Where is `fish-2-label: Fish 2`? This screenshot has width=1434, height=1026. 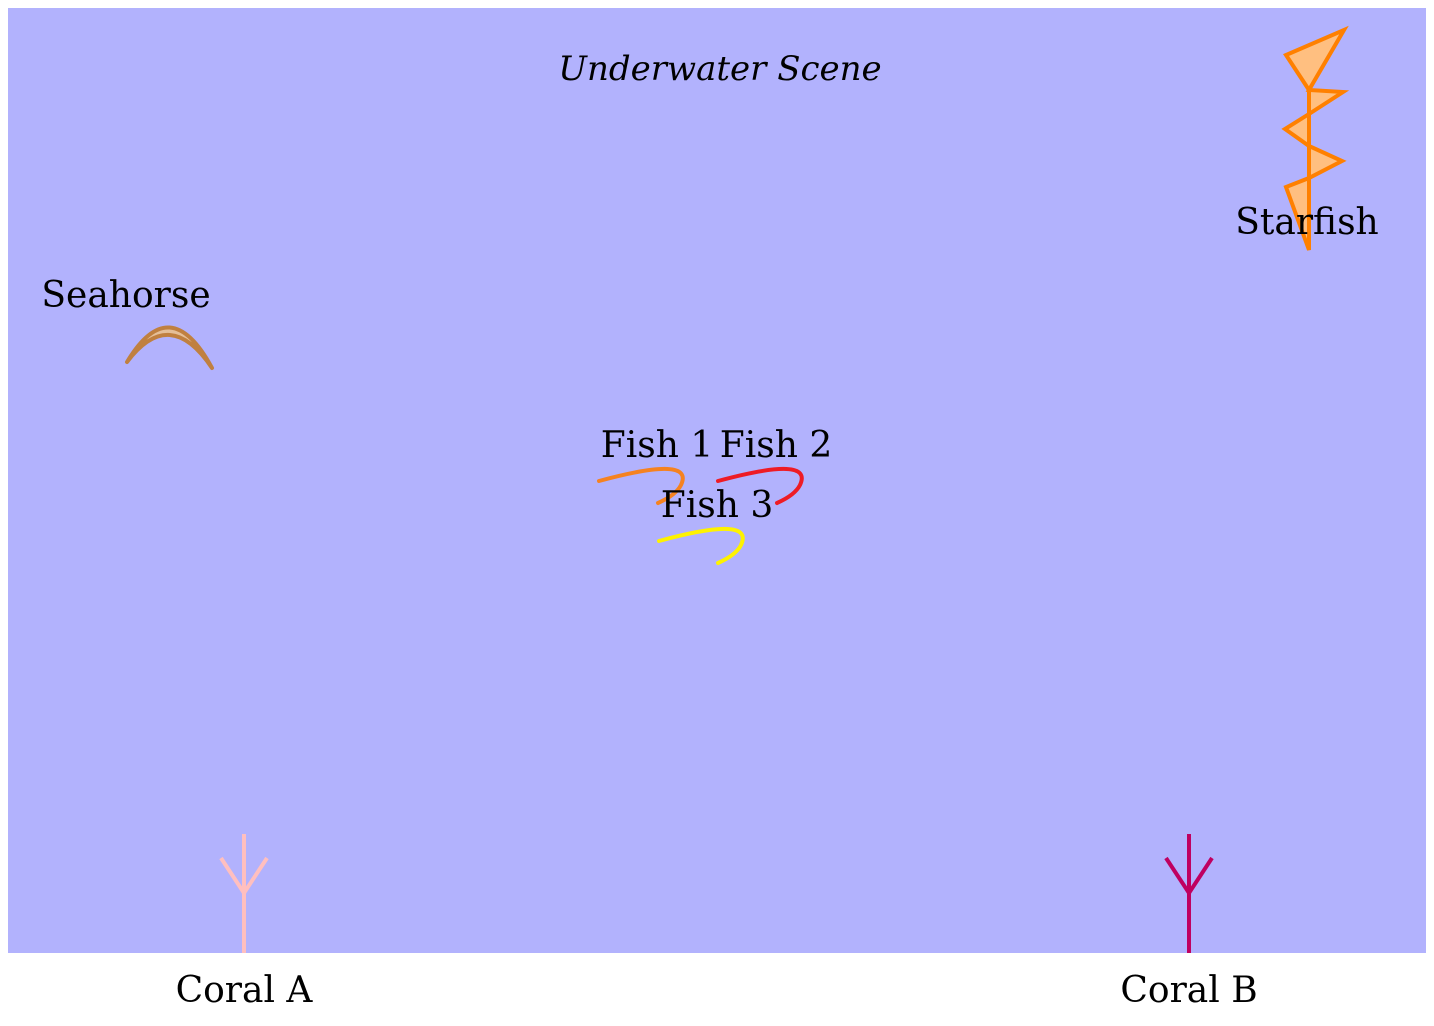 fish-2-label: Fish 2 is located at coordinates (776, 445).